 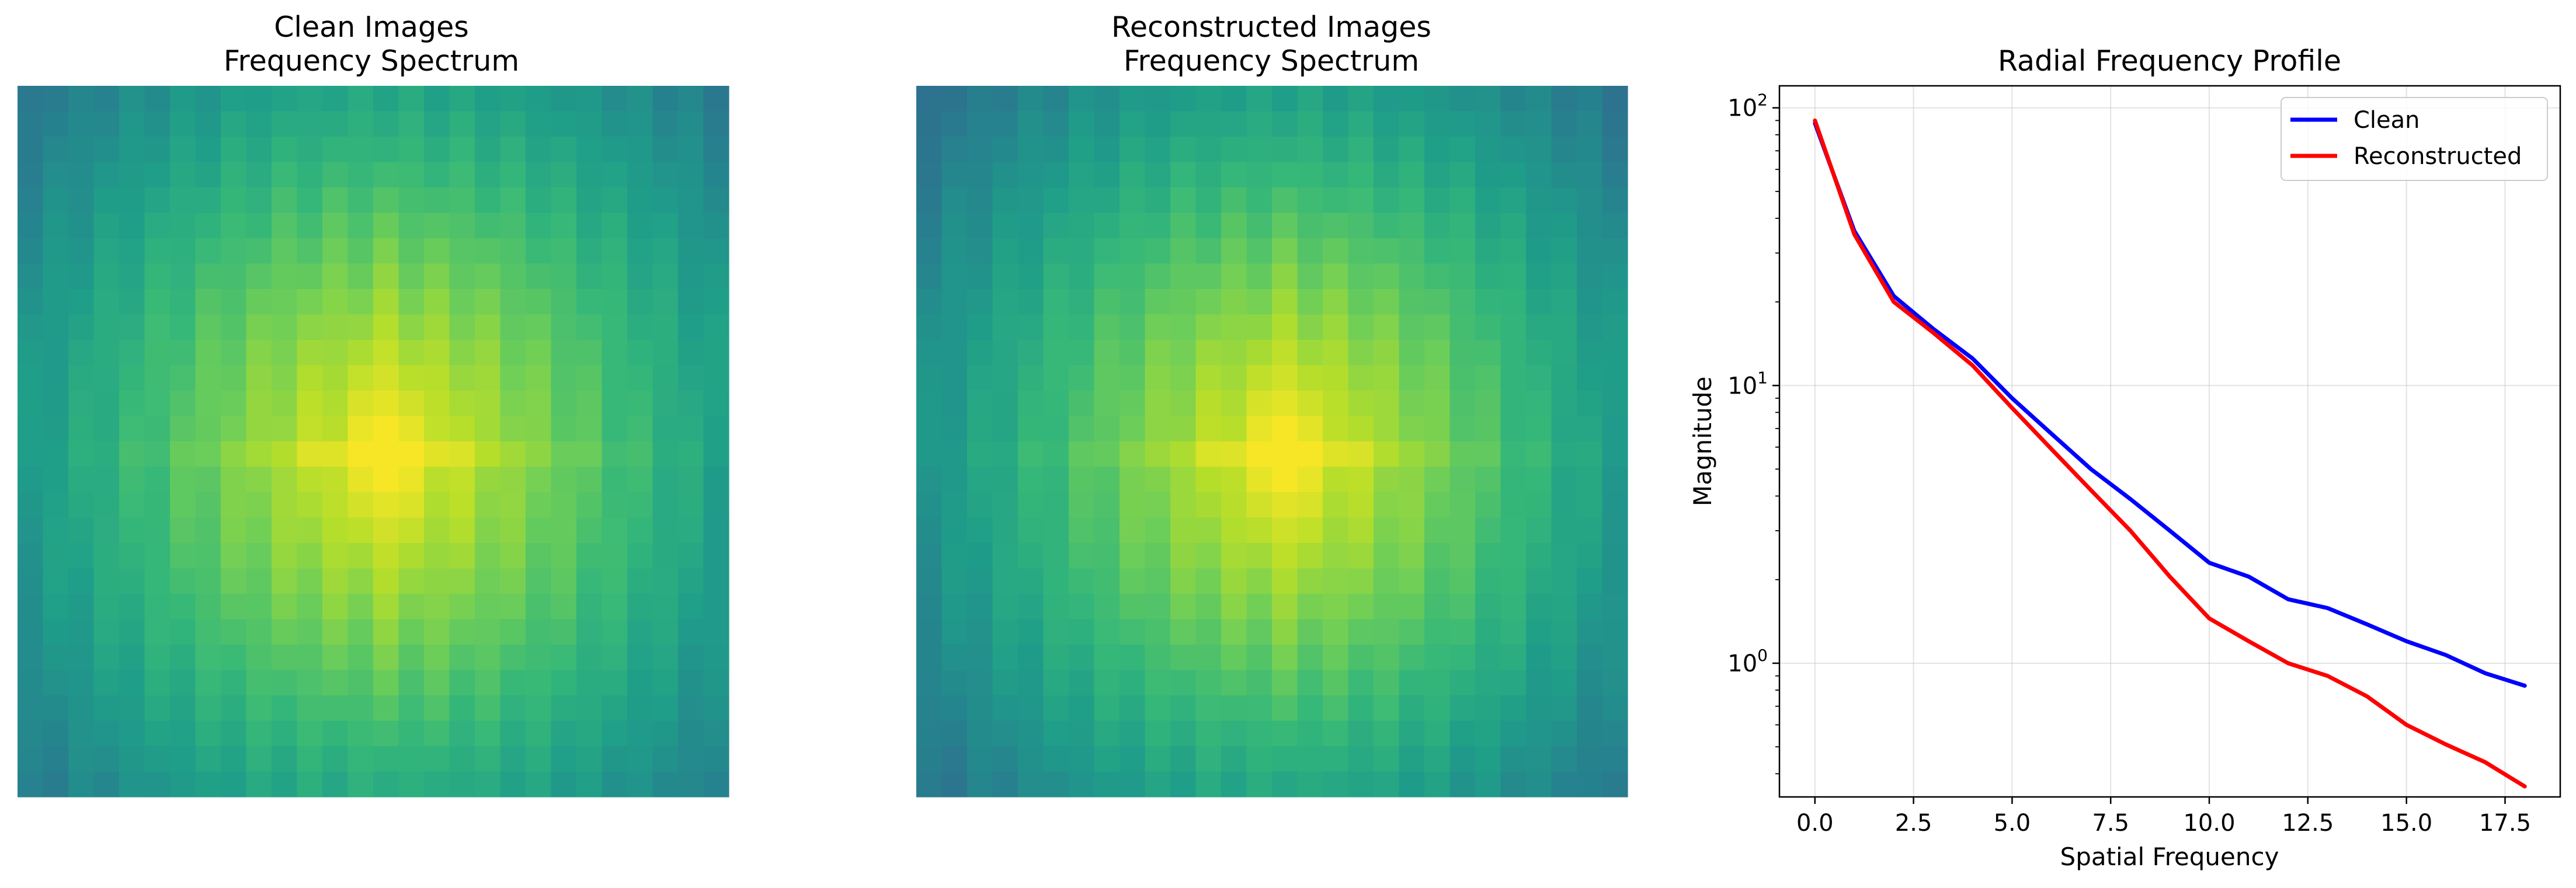 I want to click on x-axis-label: Spatial Frequency, so click(x=2170, y=856).